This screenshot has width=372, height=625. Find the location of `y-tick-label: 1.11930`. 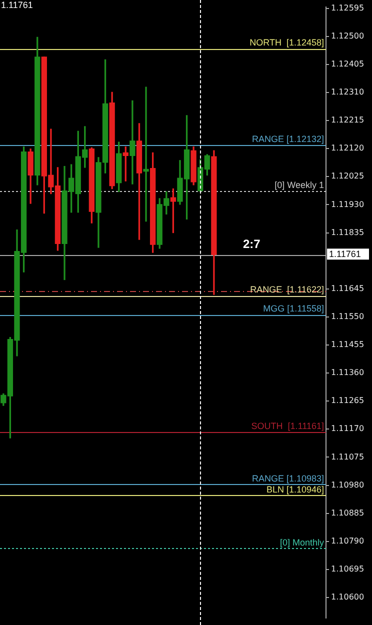

y-tick-label: 1.11930 is located at coordinates (347, 204).